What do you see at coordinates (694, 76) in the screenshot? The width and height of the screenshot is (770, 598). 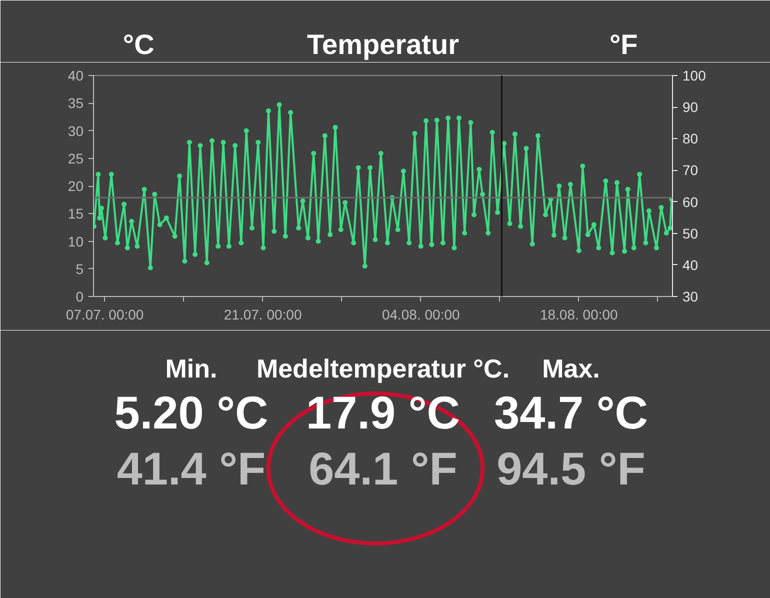 I see `y2-tick-label: 100` at bounding box center [694, 76].